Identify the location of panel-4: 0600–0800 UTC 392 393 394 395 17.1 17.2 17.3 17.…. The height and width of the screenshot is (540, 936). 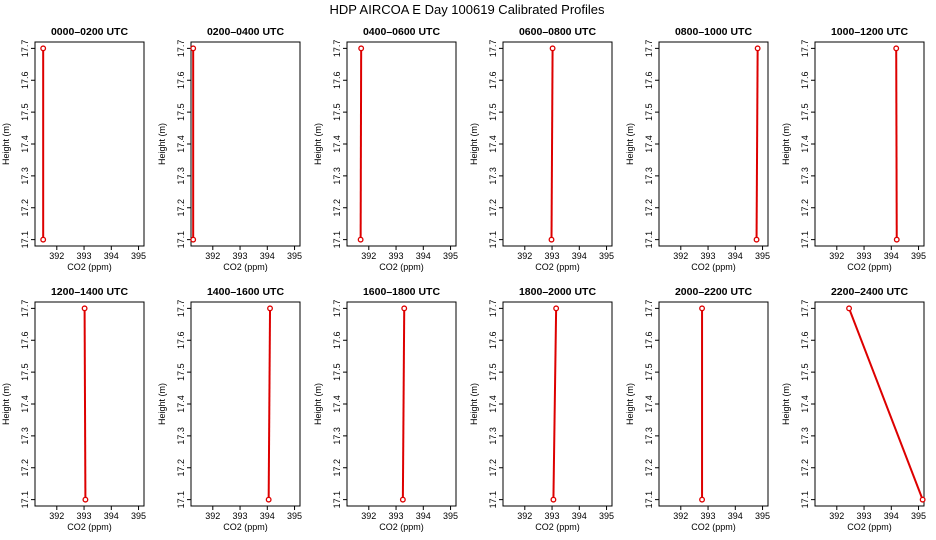
(541, 149).